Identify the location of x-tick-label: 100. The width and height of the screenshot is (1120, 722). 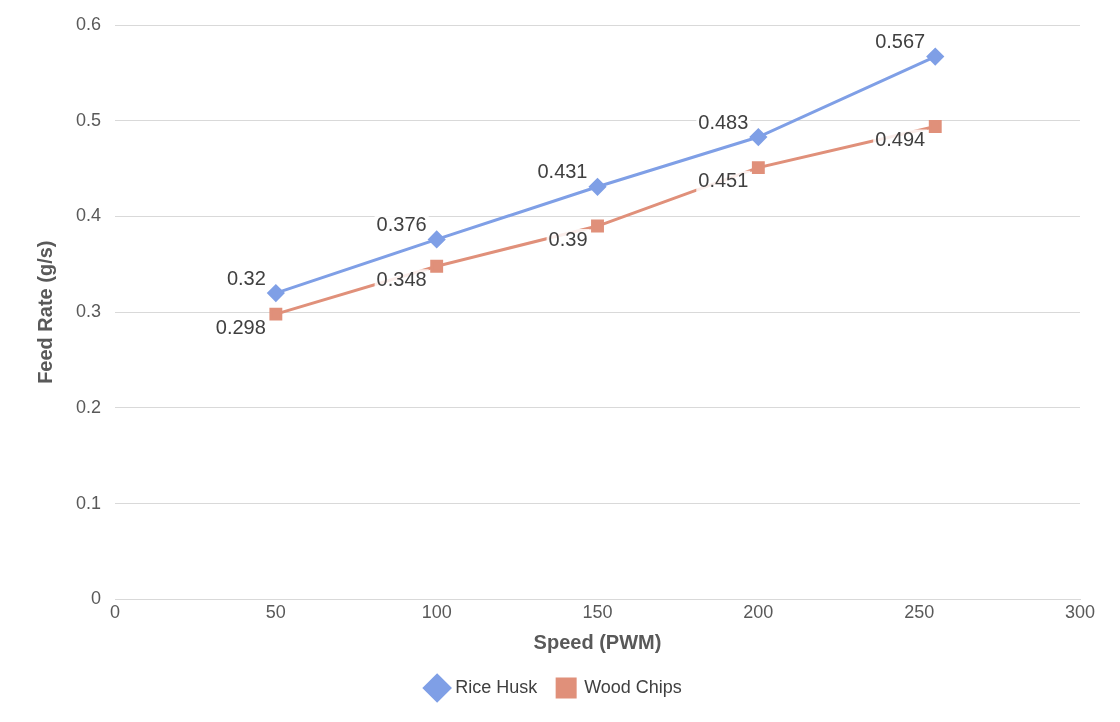
(436, 612).